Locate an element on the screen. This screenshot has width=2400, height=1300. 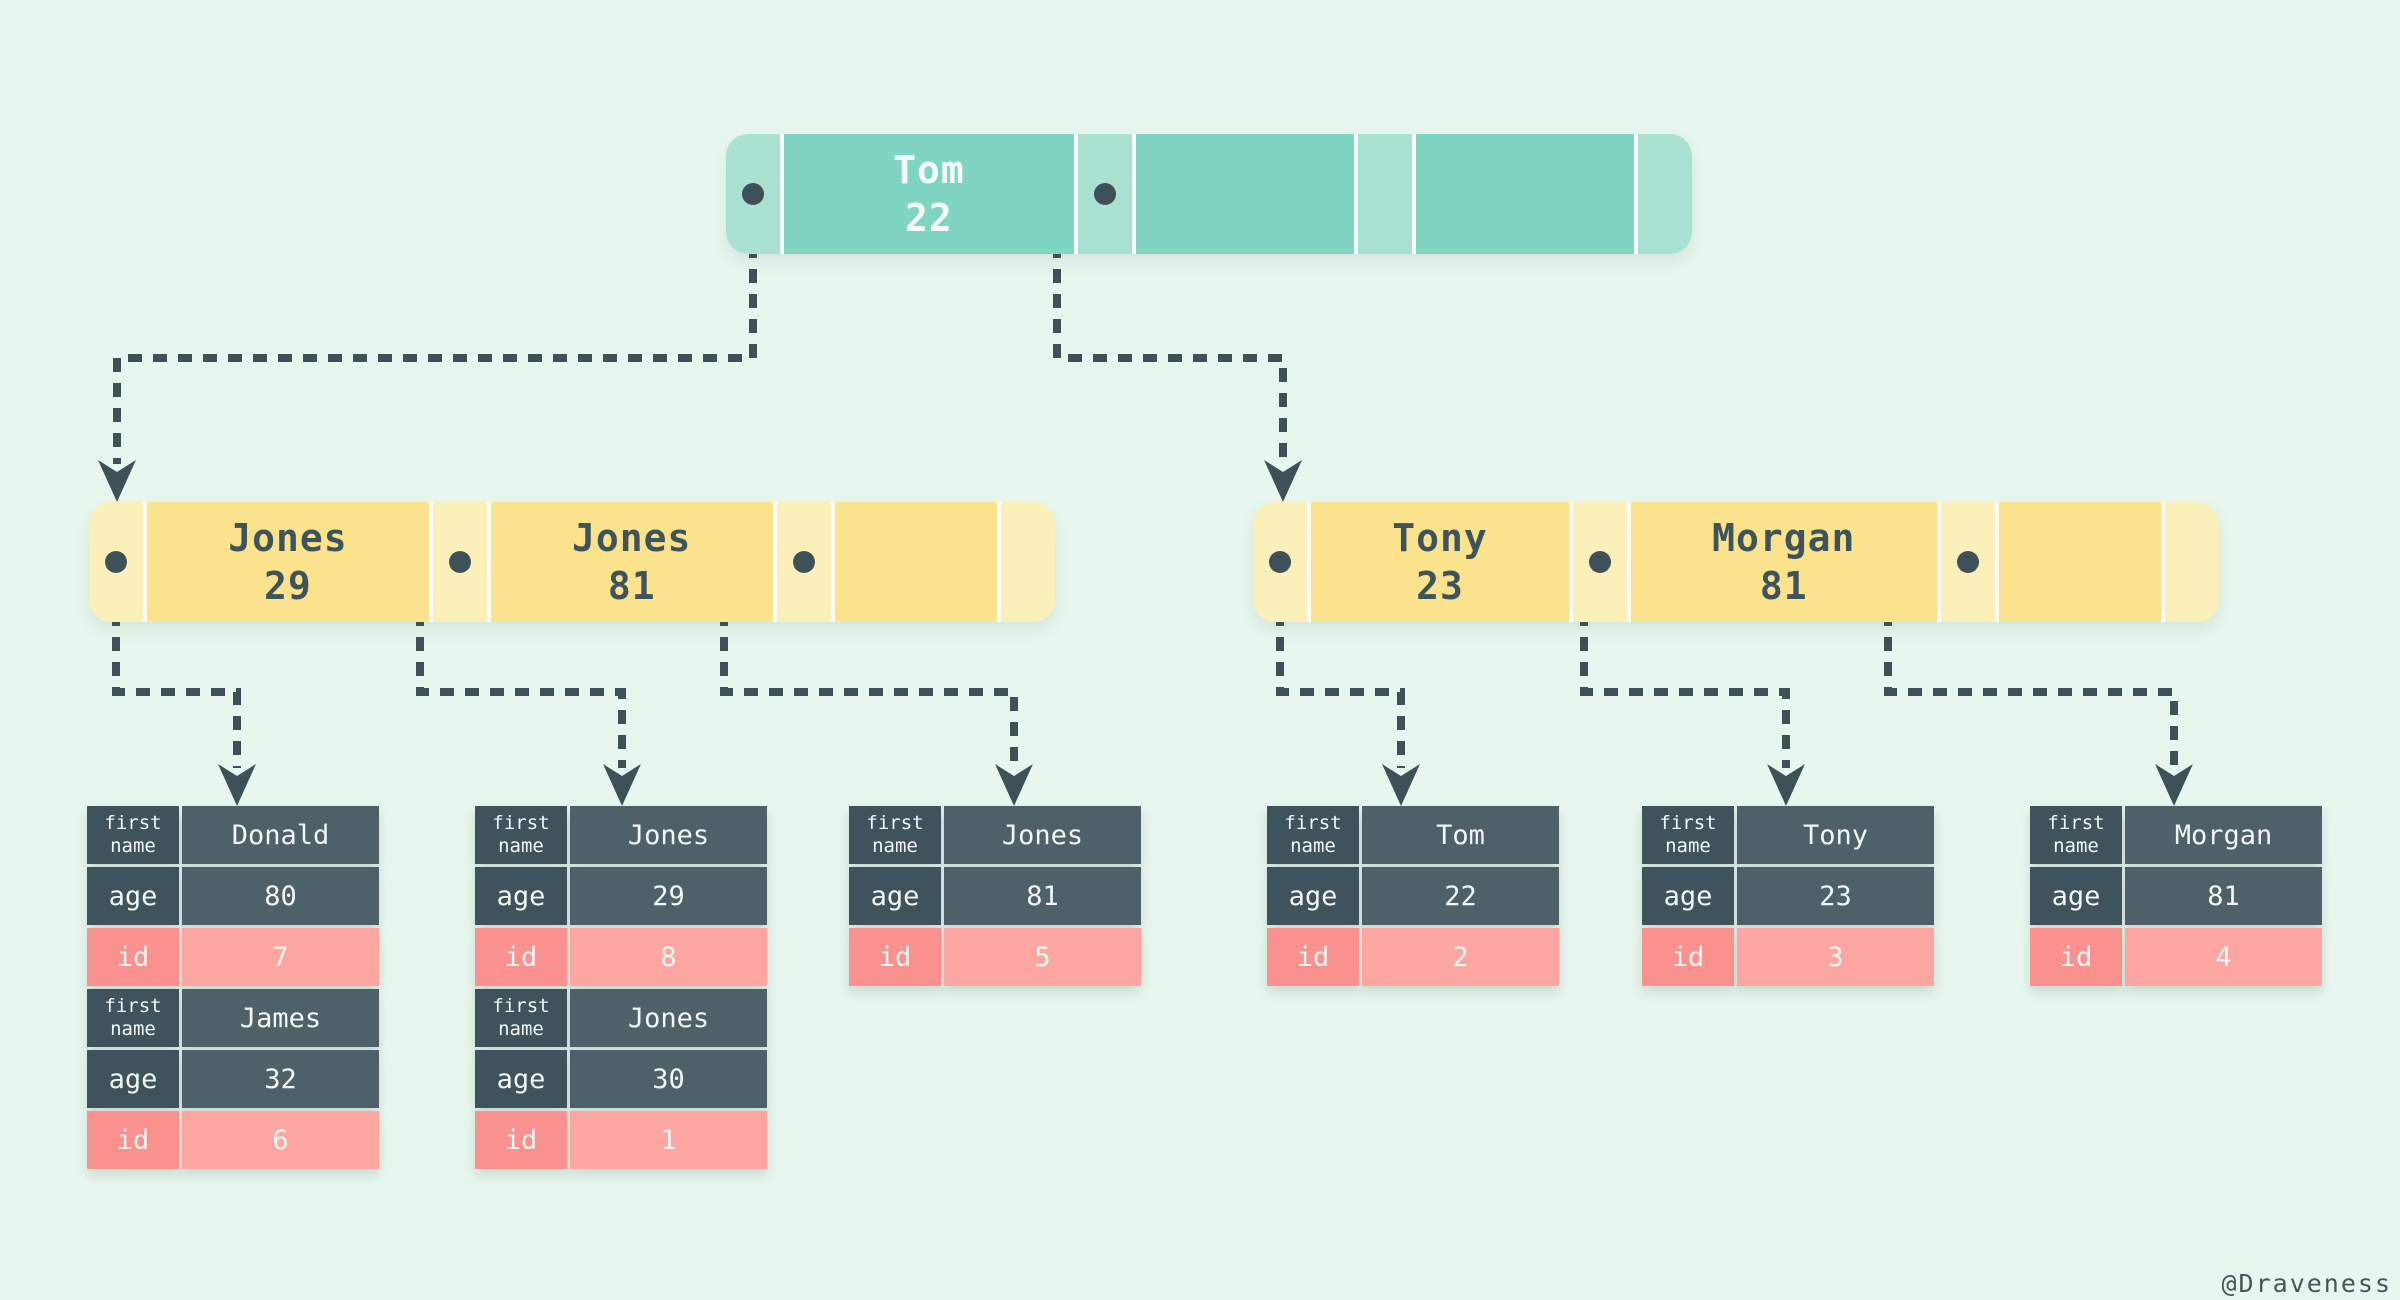
watermark: @Draveness is located at coordinates (2306, 1283).